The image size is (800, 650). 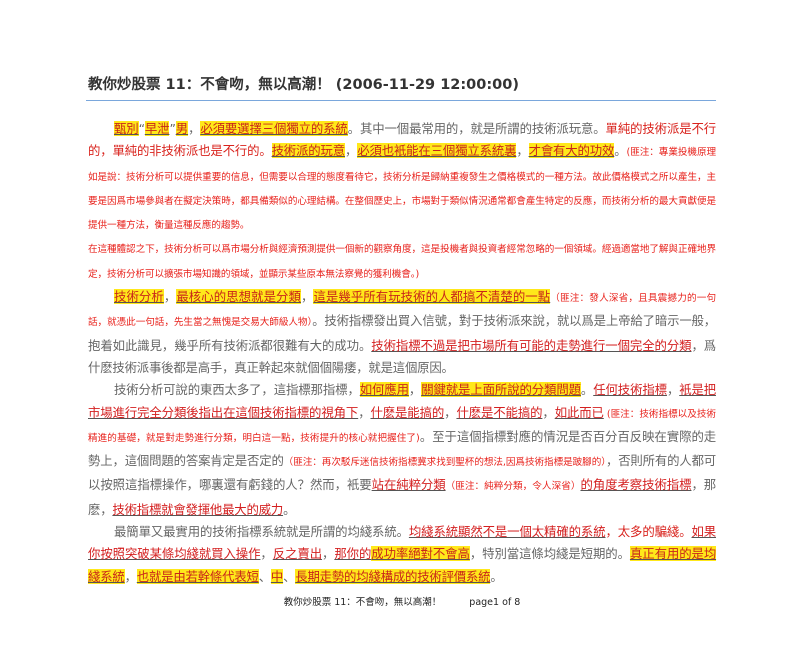 I want to click on page-footer: 教你炒股票 11：不會吻，無以高潮！ page1 of 8, so click(x=402, y=603).